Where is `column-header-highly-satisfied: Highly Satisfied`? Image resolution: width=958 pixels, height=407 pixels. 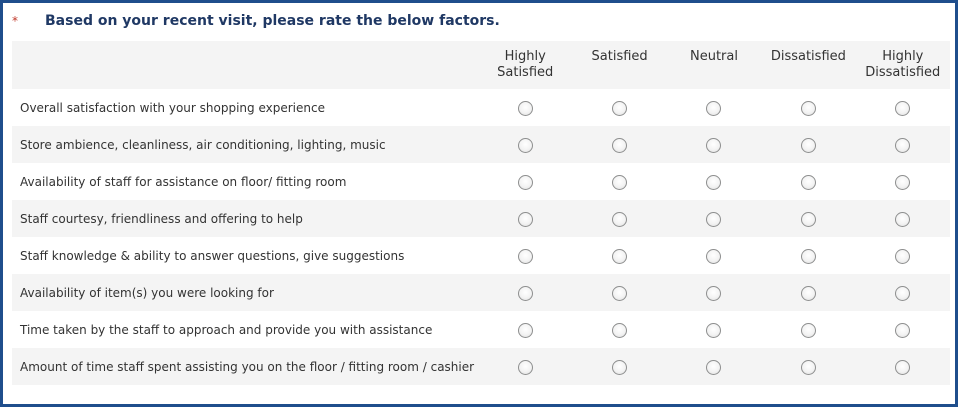 column-header-highly-satisfied: Highly Satisfied is located at coordinates (525, 65).